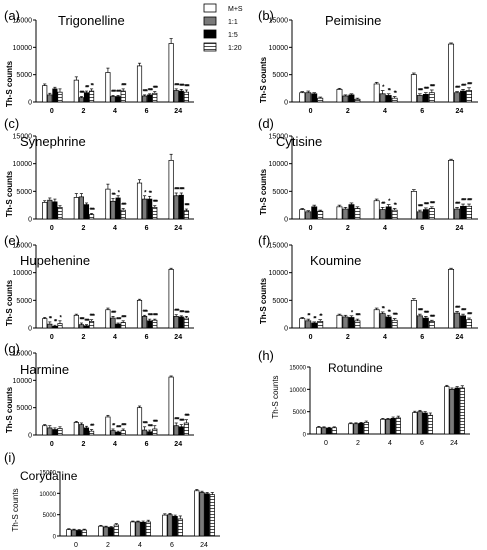  I want to click on y-tick-label: 0, so click(286, 329).